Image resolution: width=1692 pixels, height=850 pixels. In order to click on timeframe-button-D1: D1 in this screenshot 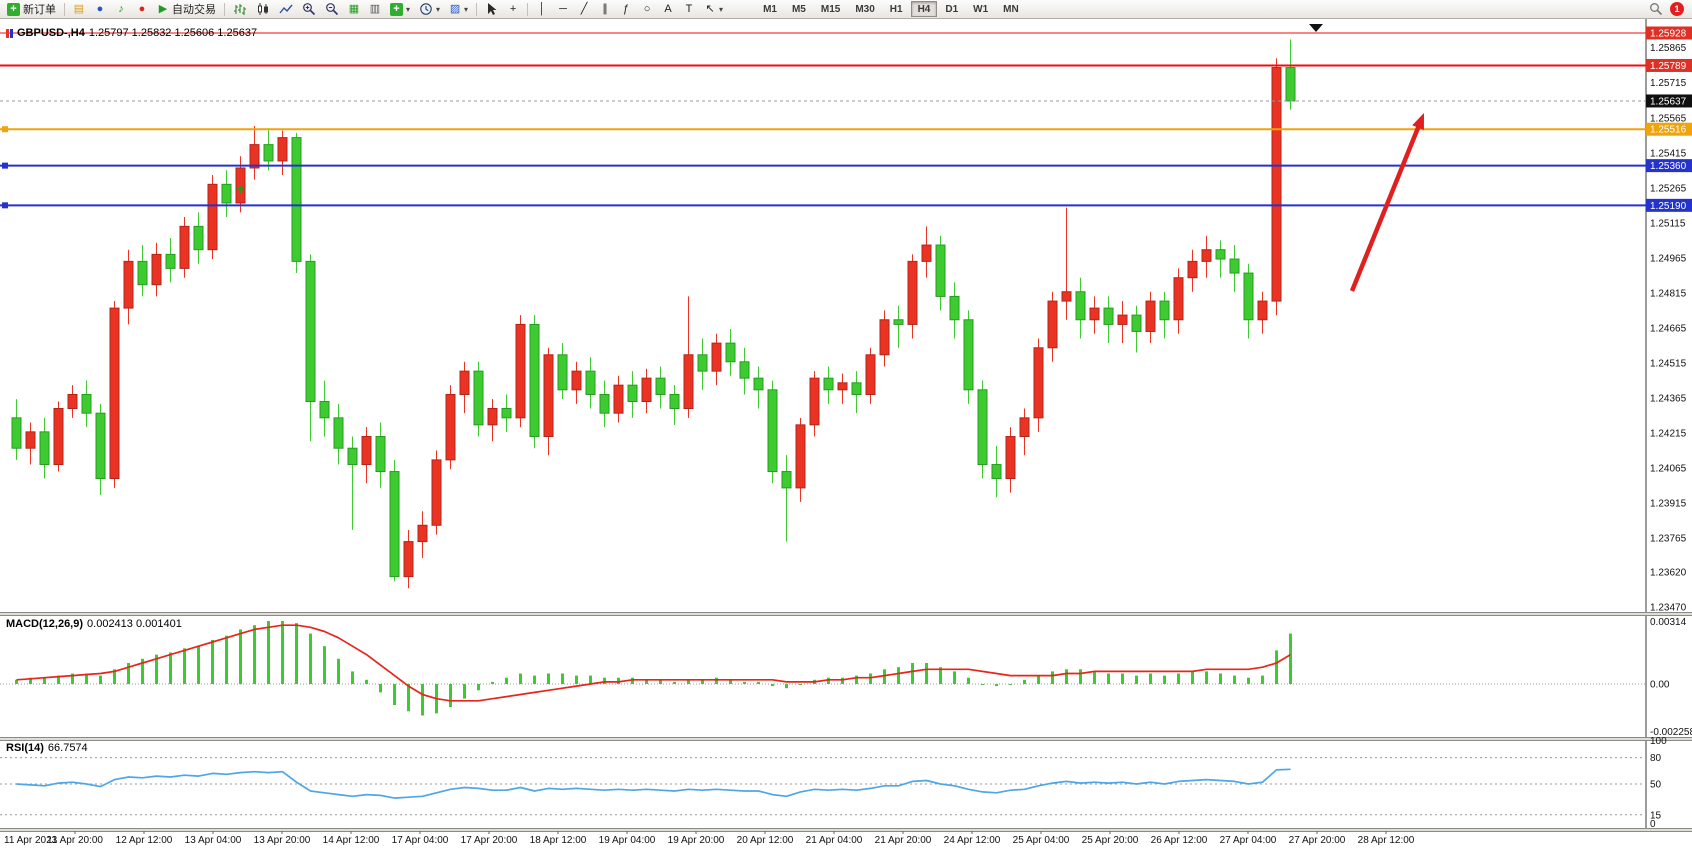, I will do `click(951, 9)`.